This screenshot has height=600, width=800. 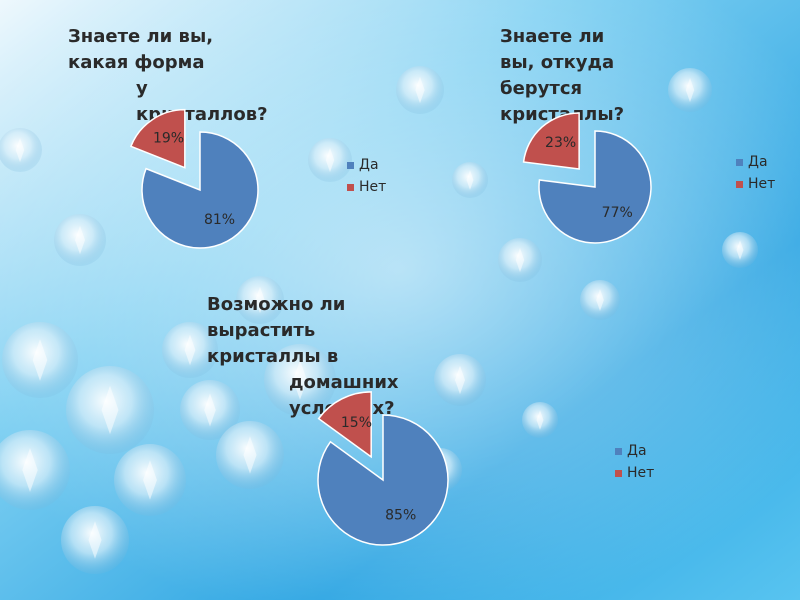 What do you see at coordinates (168, 139) in the screenshot?
I see `data-label-no: 19%` at bounding box center [168, 139].